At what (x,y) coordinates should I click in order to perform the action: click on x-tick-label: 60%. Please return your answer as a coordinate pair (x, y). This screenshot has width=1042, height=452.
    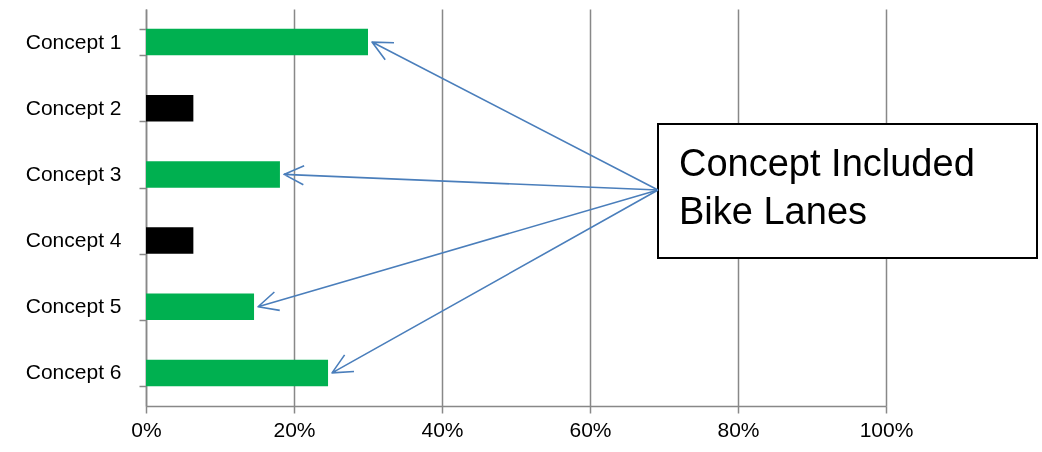
    Looking at the image, I should click on (590, 429).